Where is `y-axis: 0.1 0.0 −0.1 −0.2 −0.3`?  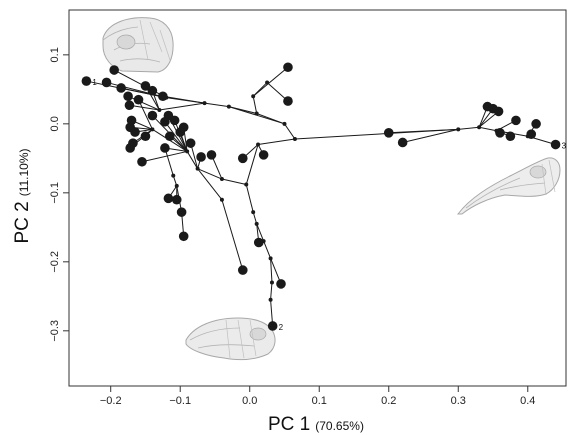 y-axis: 0.1 0.0 −0.1 −0.2 −0.3 is located at coordinates (59, 194).